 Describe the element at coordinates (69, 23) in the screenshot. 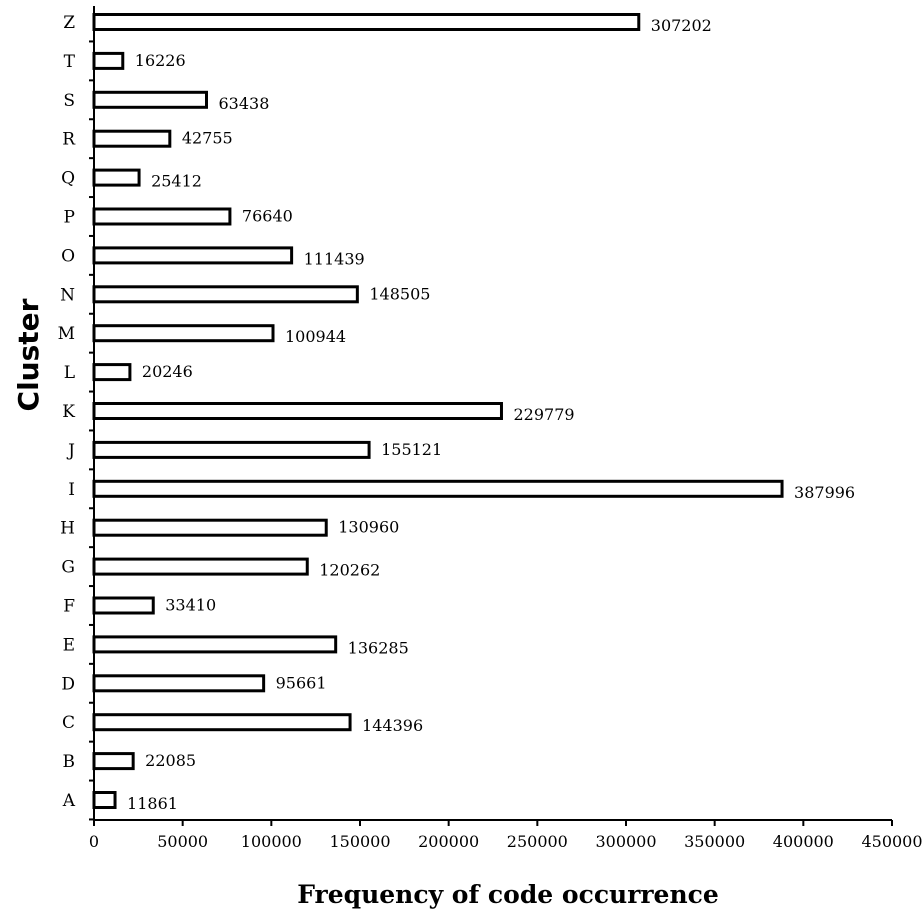

I see `category-label: Z` at that location.